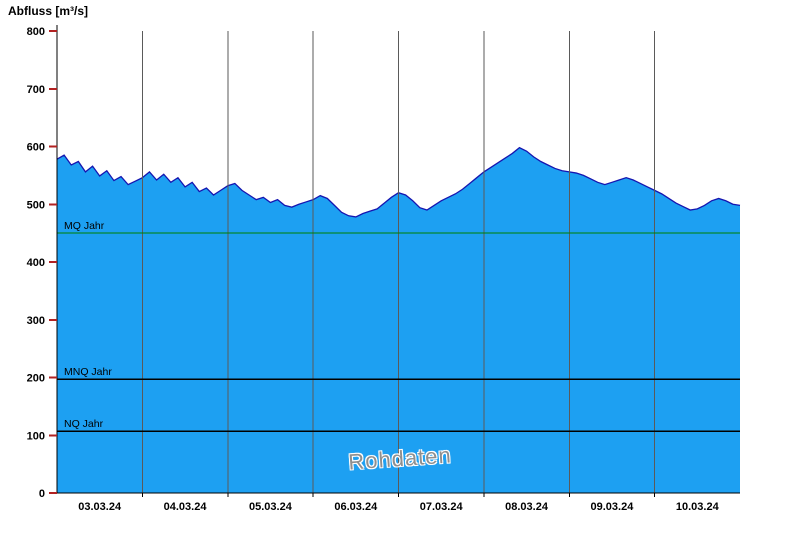  I want to click on y-tick-label: 400, so click(36, 263).